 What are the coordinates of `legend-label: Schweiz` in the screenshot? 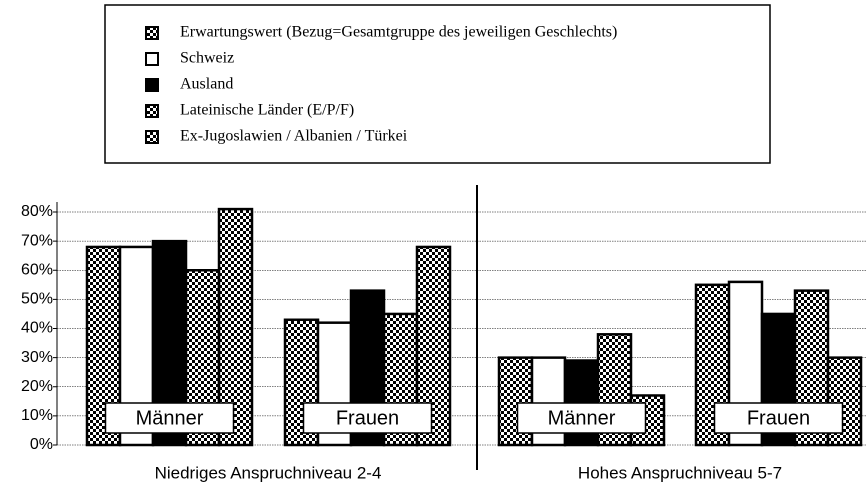 It's located at (207, 58).